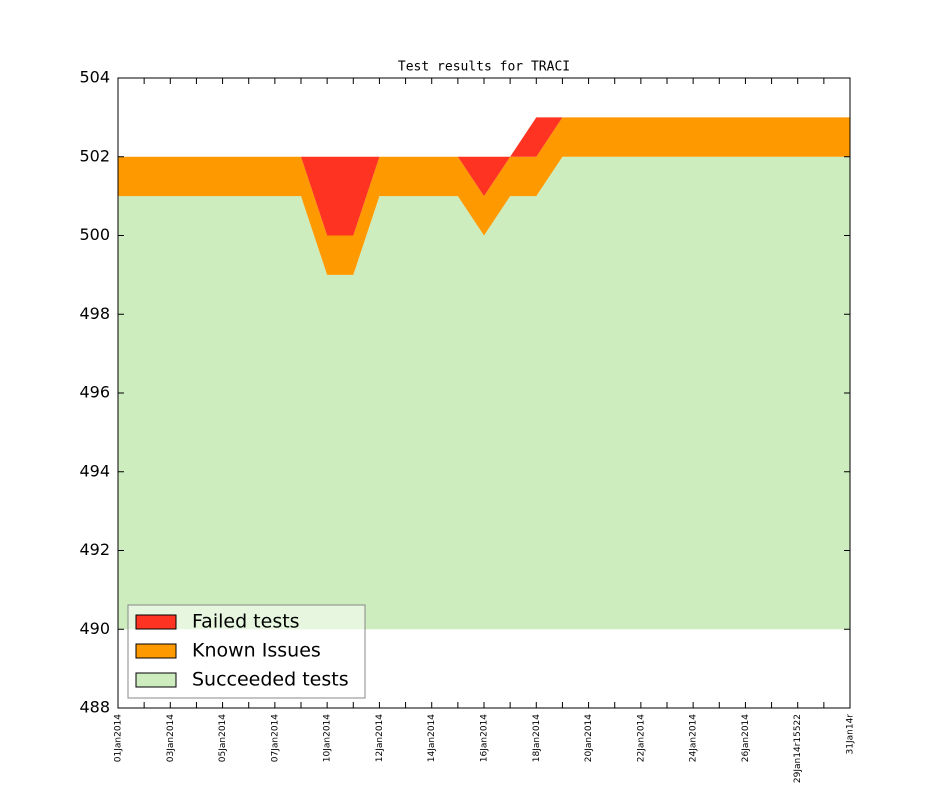 The width and height of the screenshot is (944, 787). Describe the element at coordinates (94, 549) in the screenshot. I see `y-tick-label: 492` at that location.